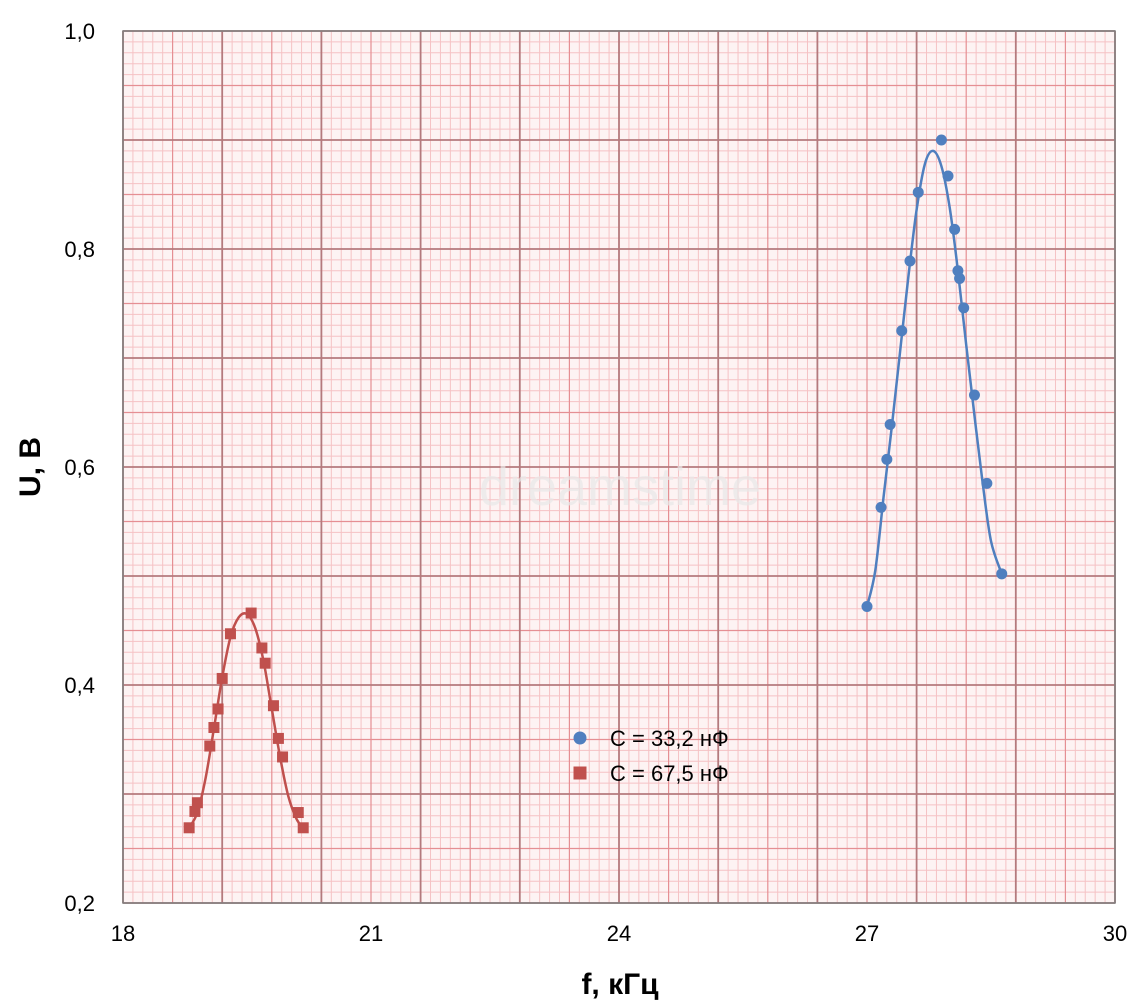 The width and height of the screenshot is (1132, 1006). Describe the element at coordinates (30, 467) in the screenshot. I see `y-axis-title: U, В` at that location.